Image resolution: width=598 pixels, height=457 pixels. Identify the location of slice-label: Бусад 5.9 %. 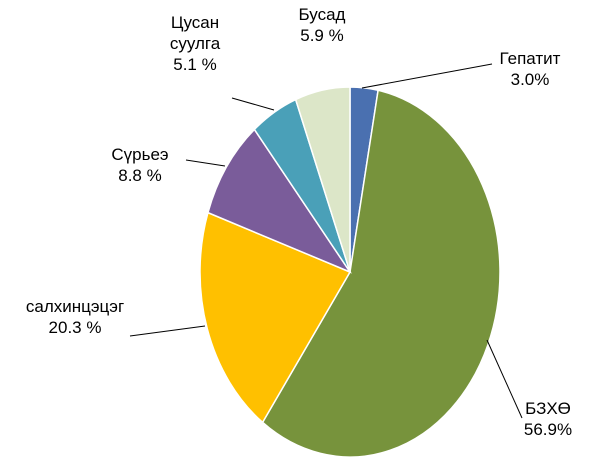
(322, 25).